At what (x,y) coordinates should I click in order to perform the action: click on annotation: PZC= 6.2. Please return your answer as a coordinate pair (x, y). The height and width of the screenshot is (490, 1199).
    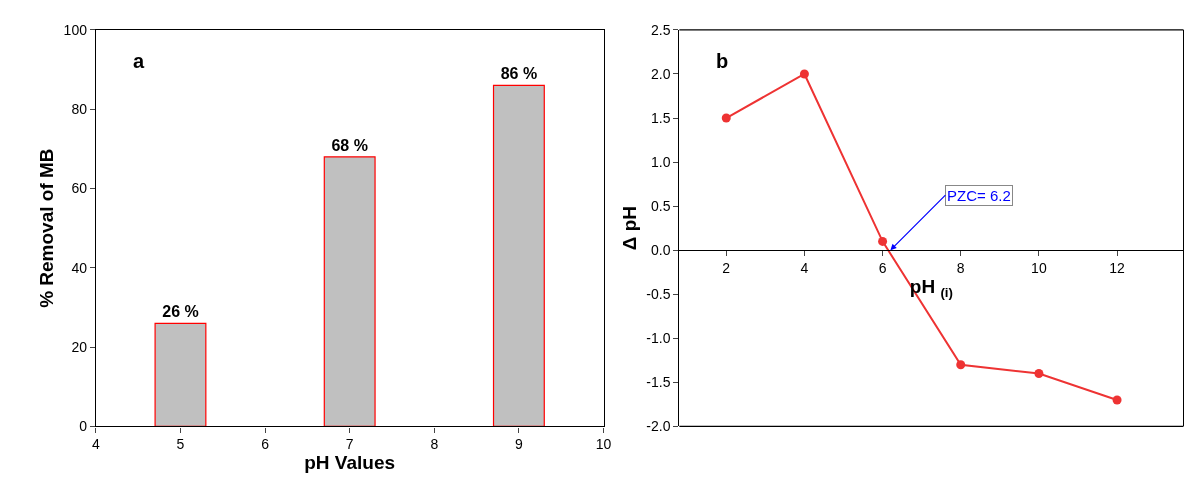
    Looking at the image, I should click on (979, 195).